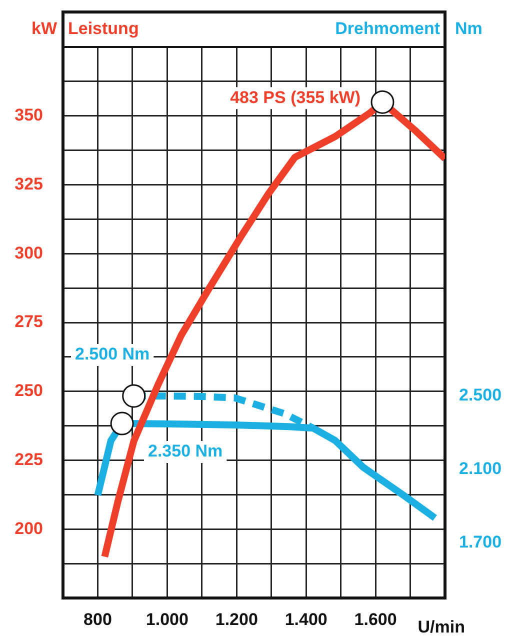 Image resolution: width=509 pixels, height=642 pixels. Describe the element at coordinates (295, 97) in the screenshot. I see `annotation: 483 PS (355 kW)` at that location.